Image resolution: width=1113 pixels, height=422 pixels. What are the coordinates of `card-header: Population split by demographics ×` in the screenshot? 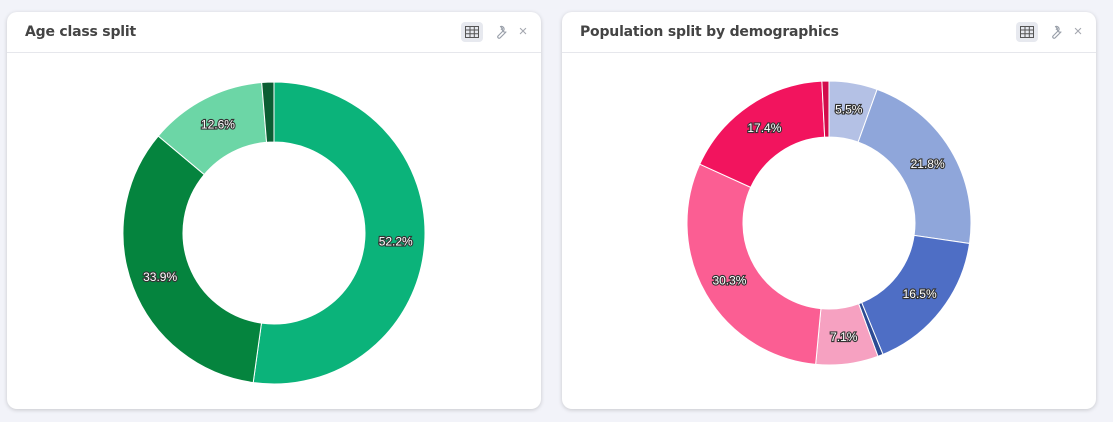 It's located at (829, 32).